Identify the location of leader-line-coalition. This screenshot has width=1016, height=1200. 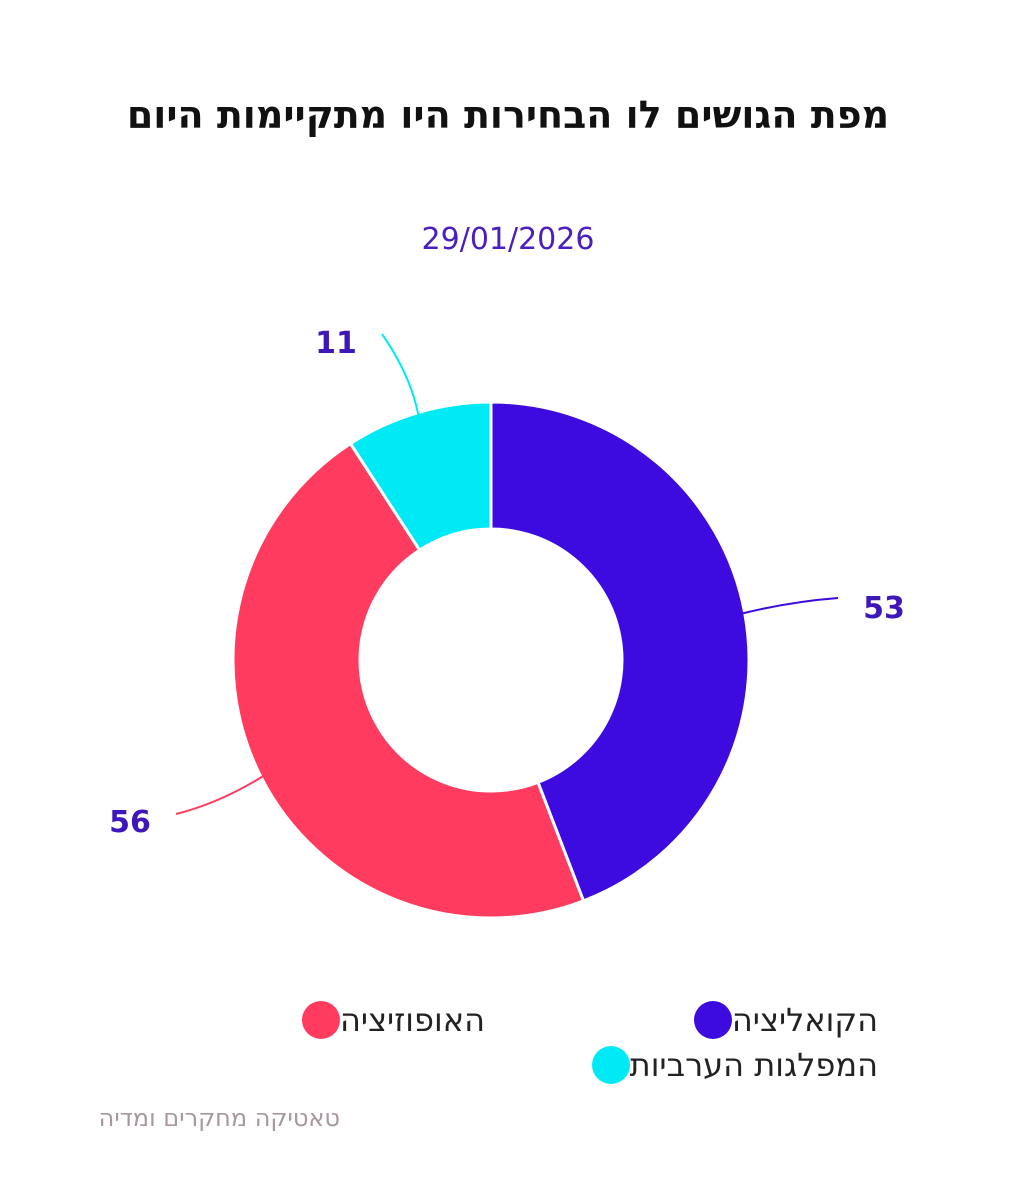
(790, 606).